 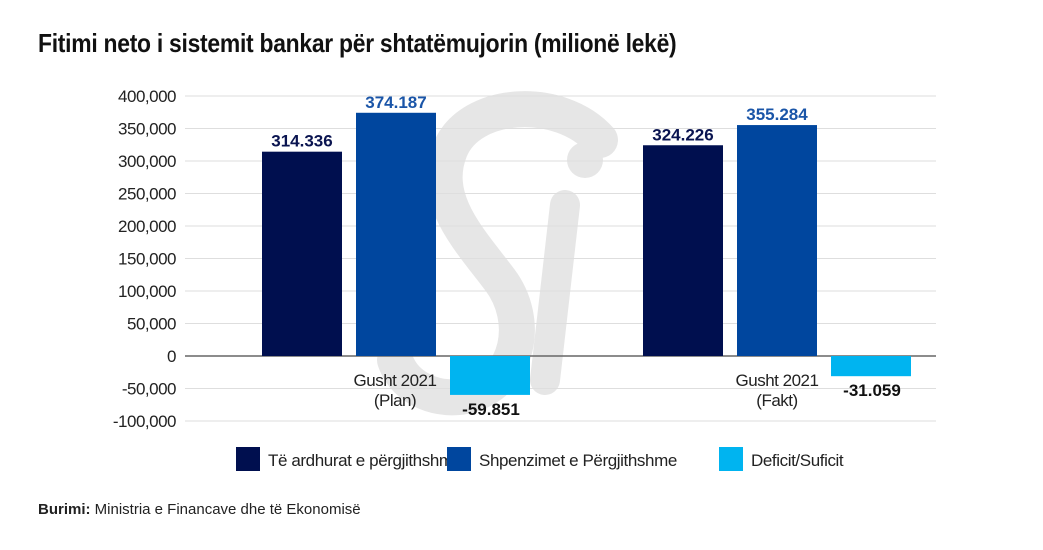 I want to click on y-tick-label: 200,000, so click(x=147, y=226).